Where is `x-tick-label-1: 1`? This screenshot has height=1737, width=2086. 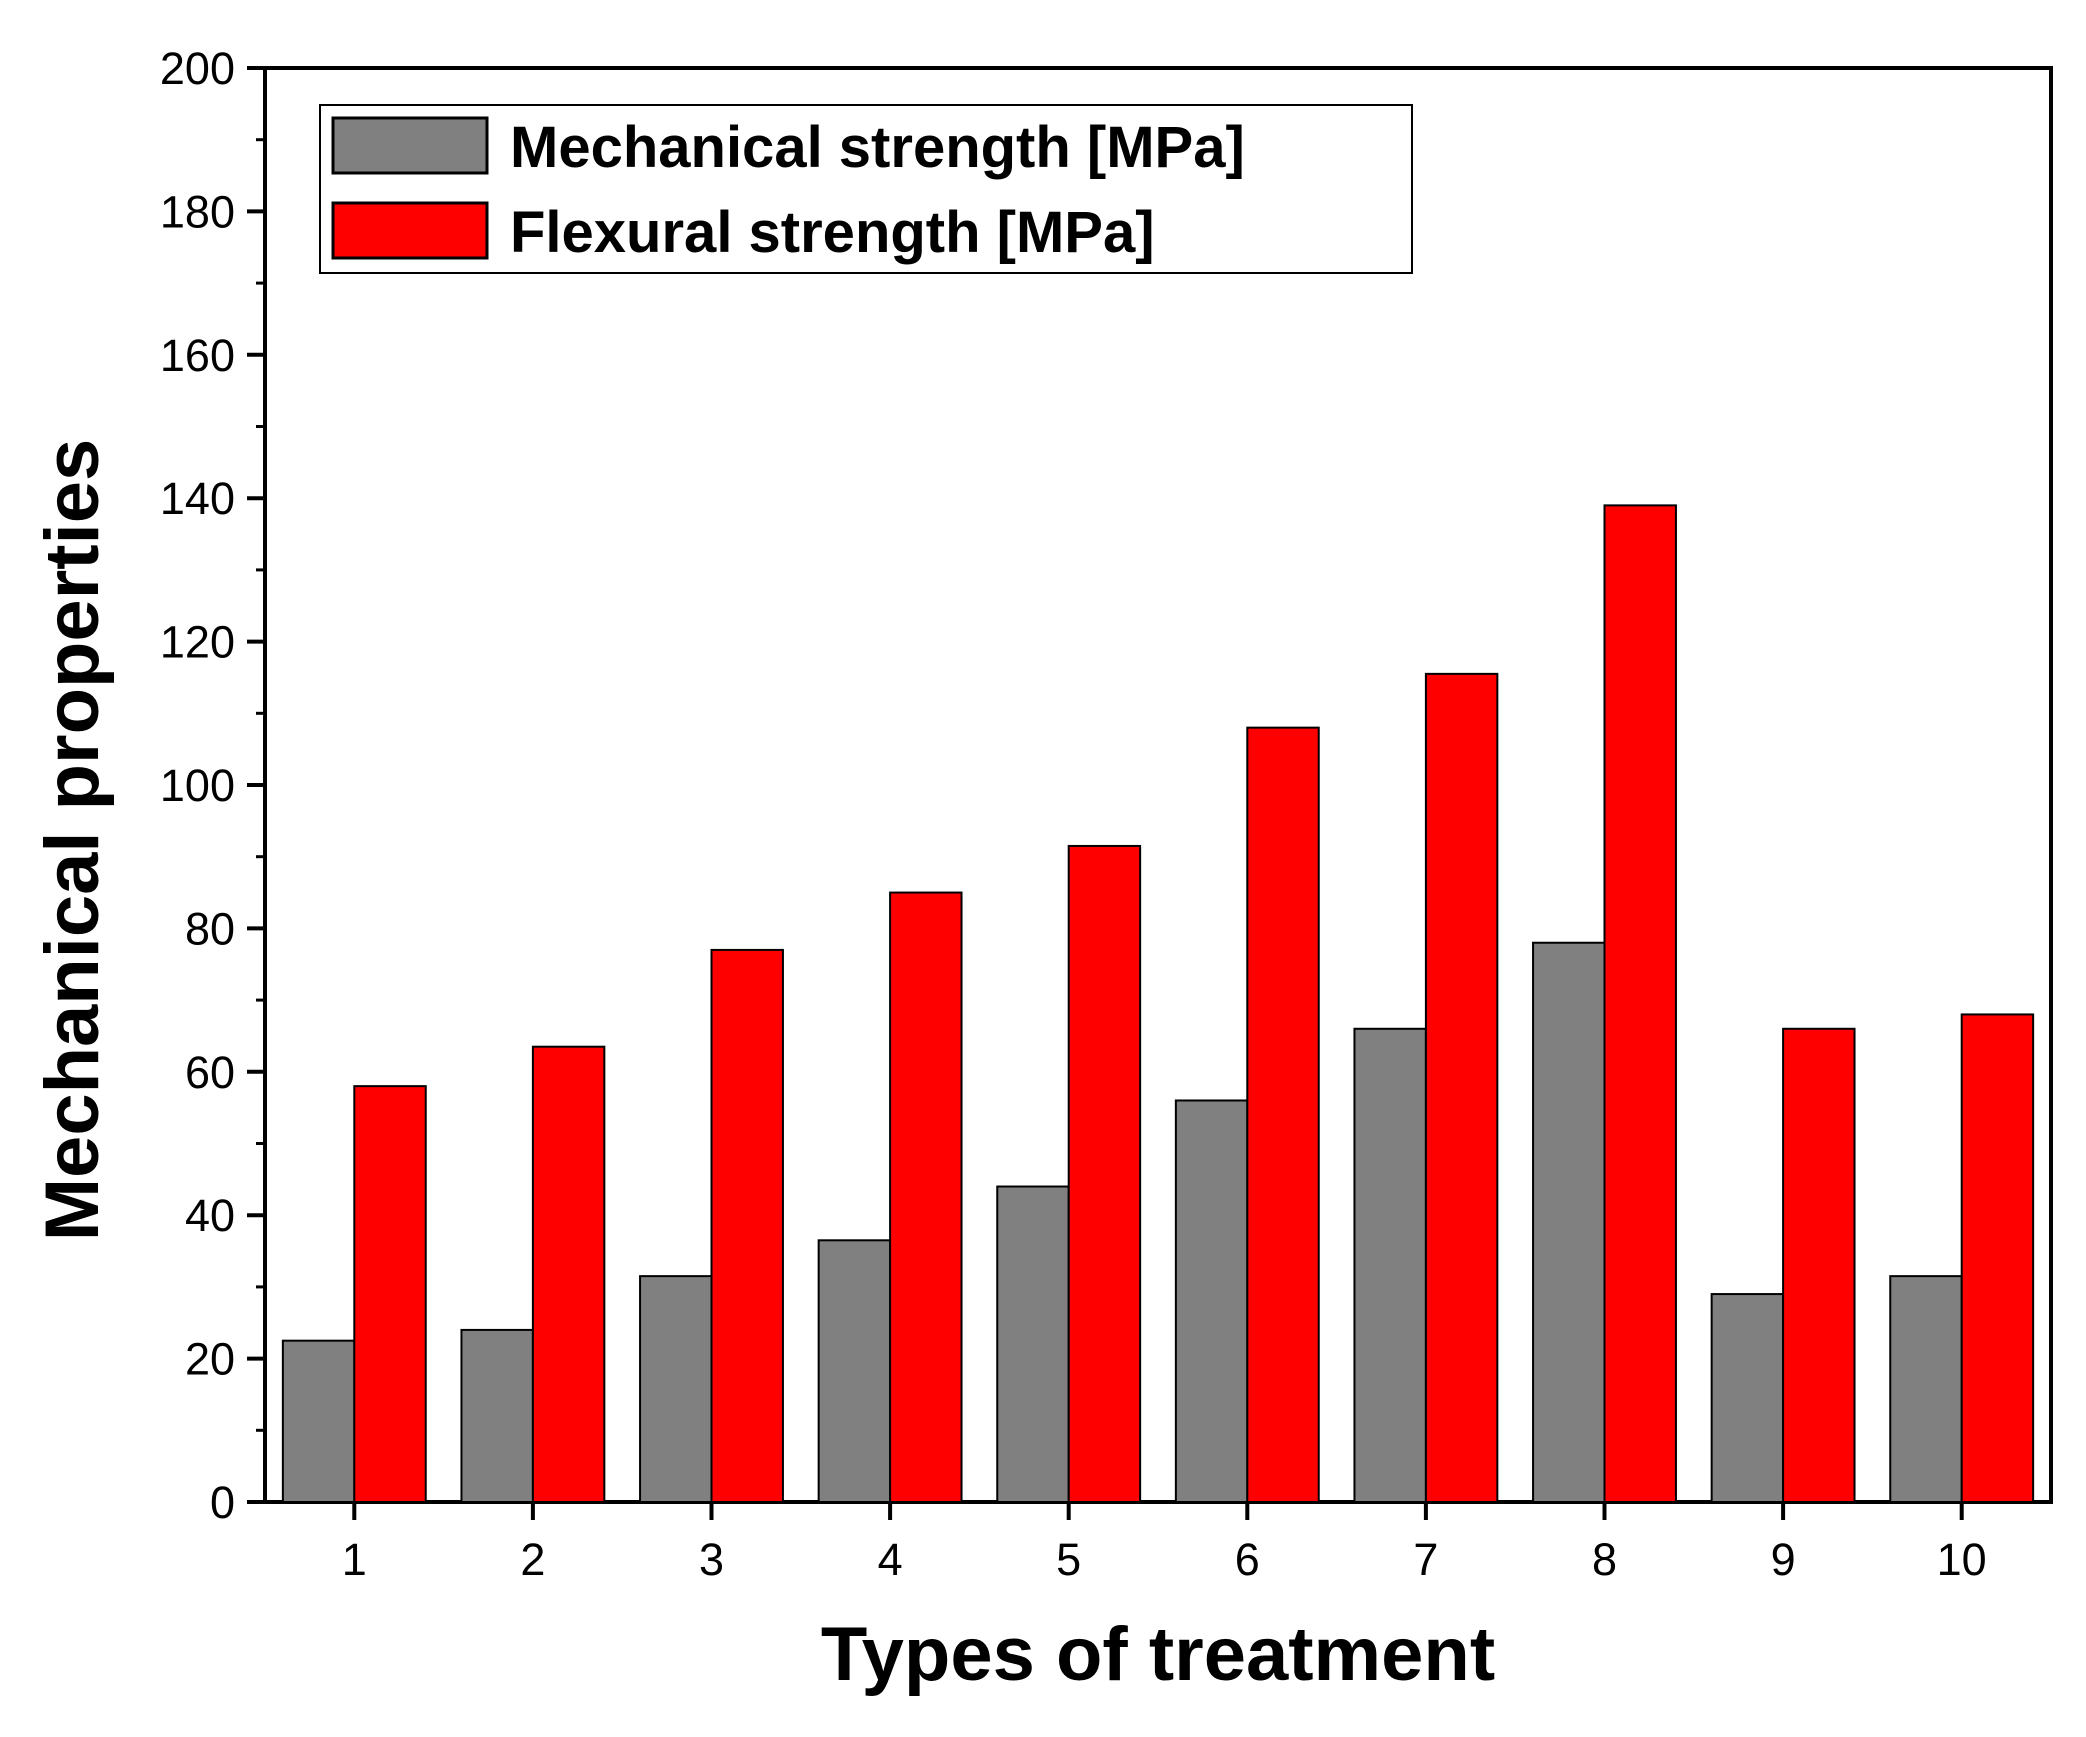
x-tick-label-1: 1 is located at coordinates (354, 1559).